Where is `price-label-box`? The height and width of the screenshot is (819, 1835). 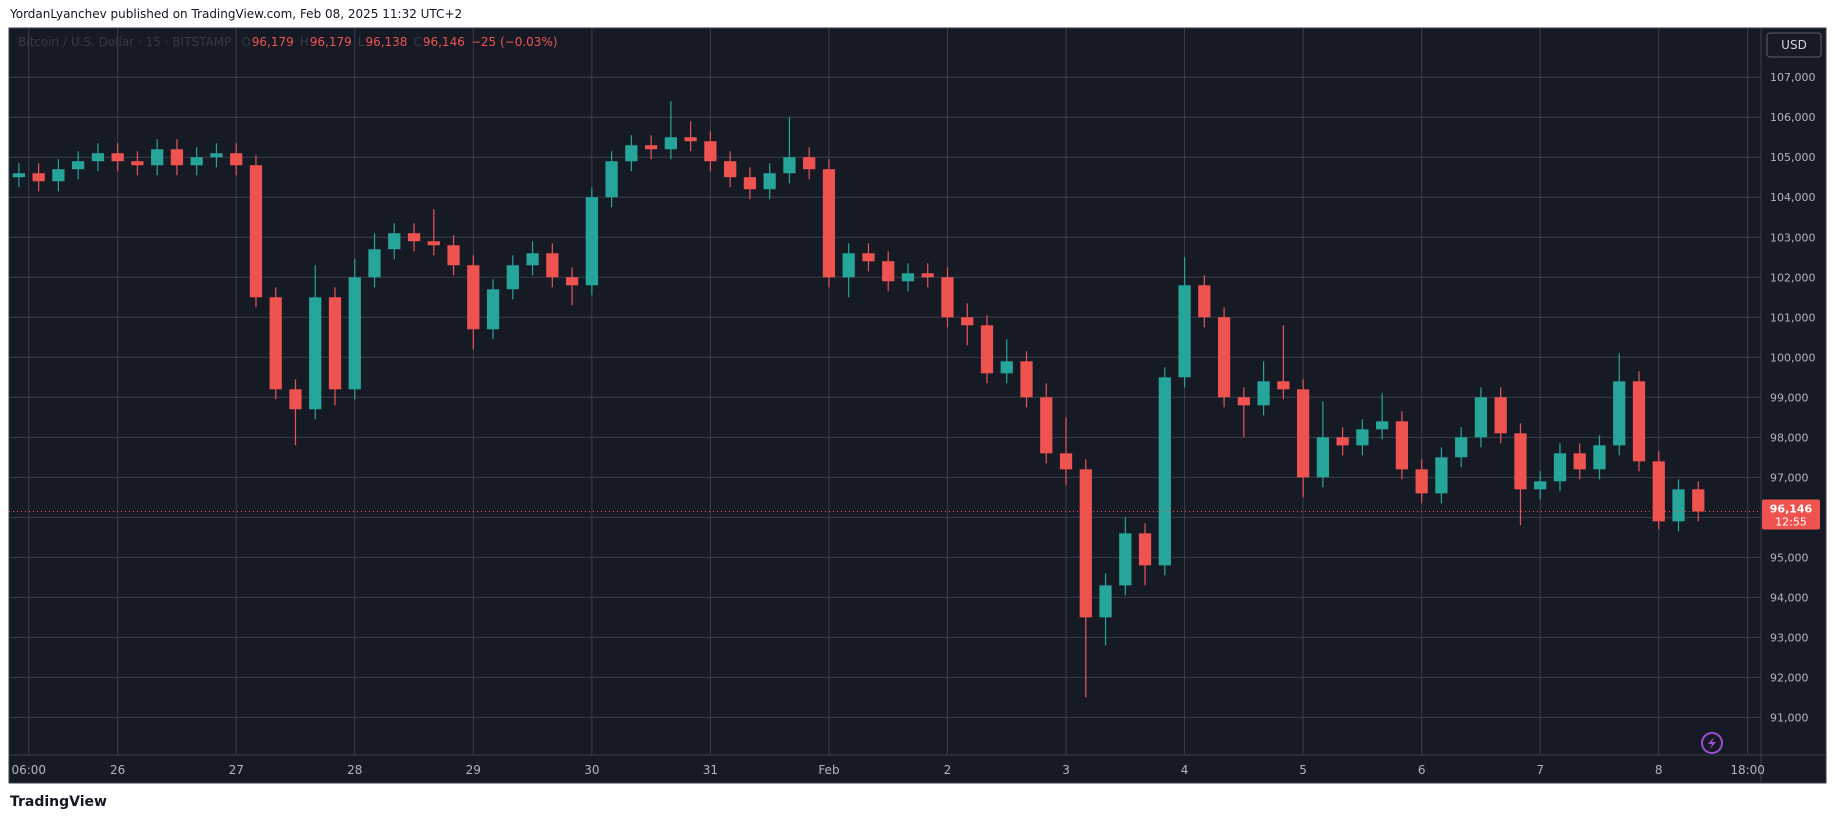 price-label-box is located at coordinates (1791, 514).